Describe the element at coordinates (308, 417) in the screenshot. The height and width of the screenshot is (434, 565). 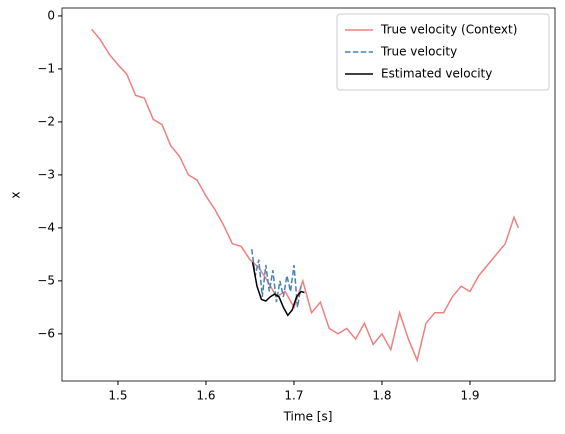
I see `x-axis-label: Time [s]` at that location.